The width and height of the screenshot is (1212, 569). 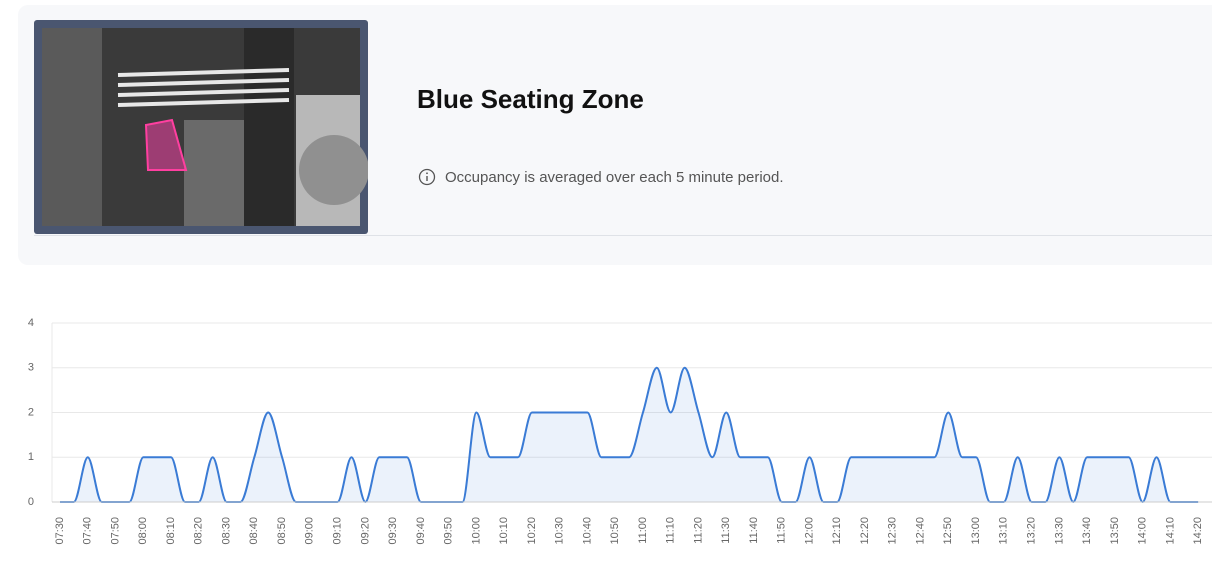 I want to click on x-tick-label: 09:50, so click(x=449, y=531).